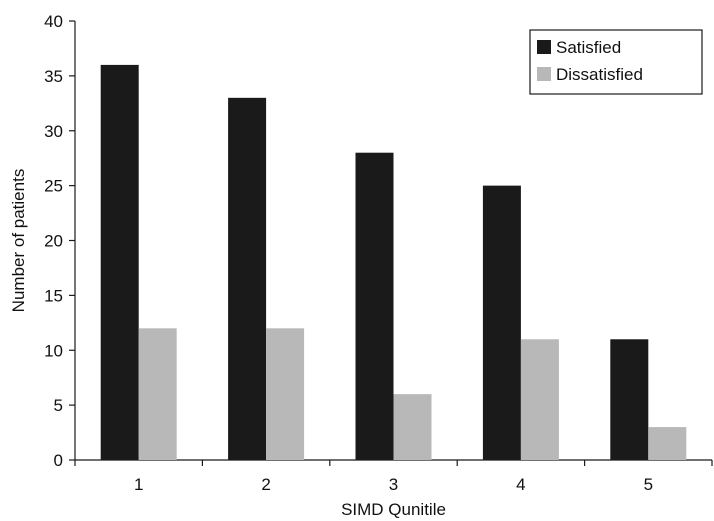 This screenshot has height=521, width=714. I want to click on legend-swatch-dissatisfied, so click(544, 74).